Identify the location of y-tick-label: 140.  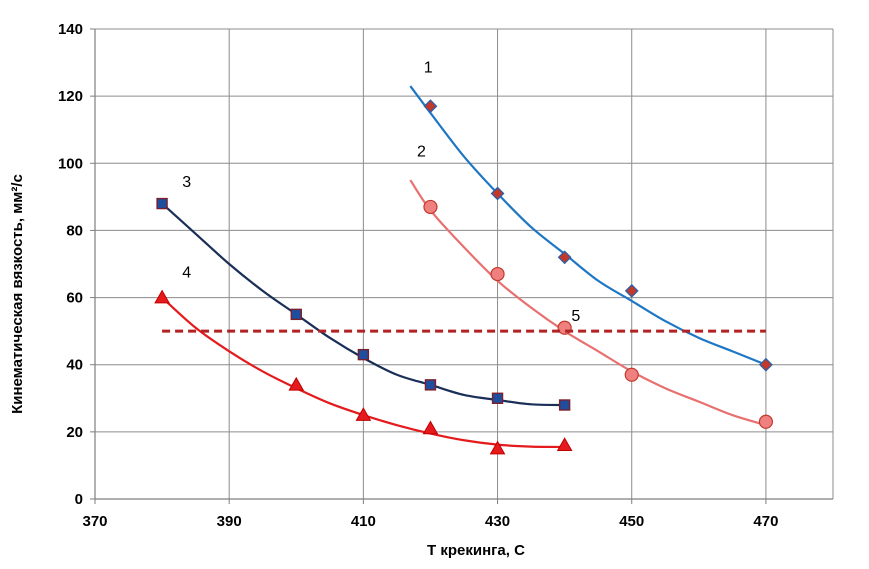
(70, 29).